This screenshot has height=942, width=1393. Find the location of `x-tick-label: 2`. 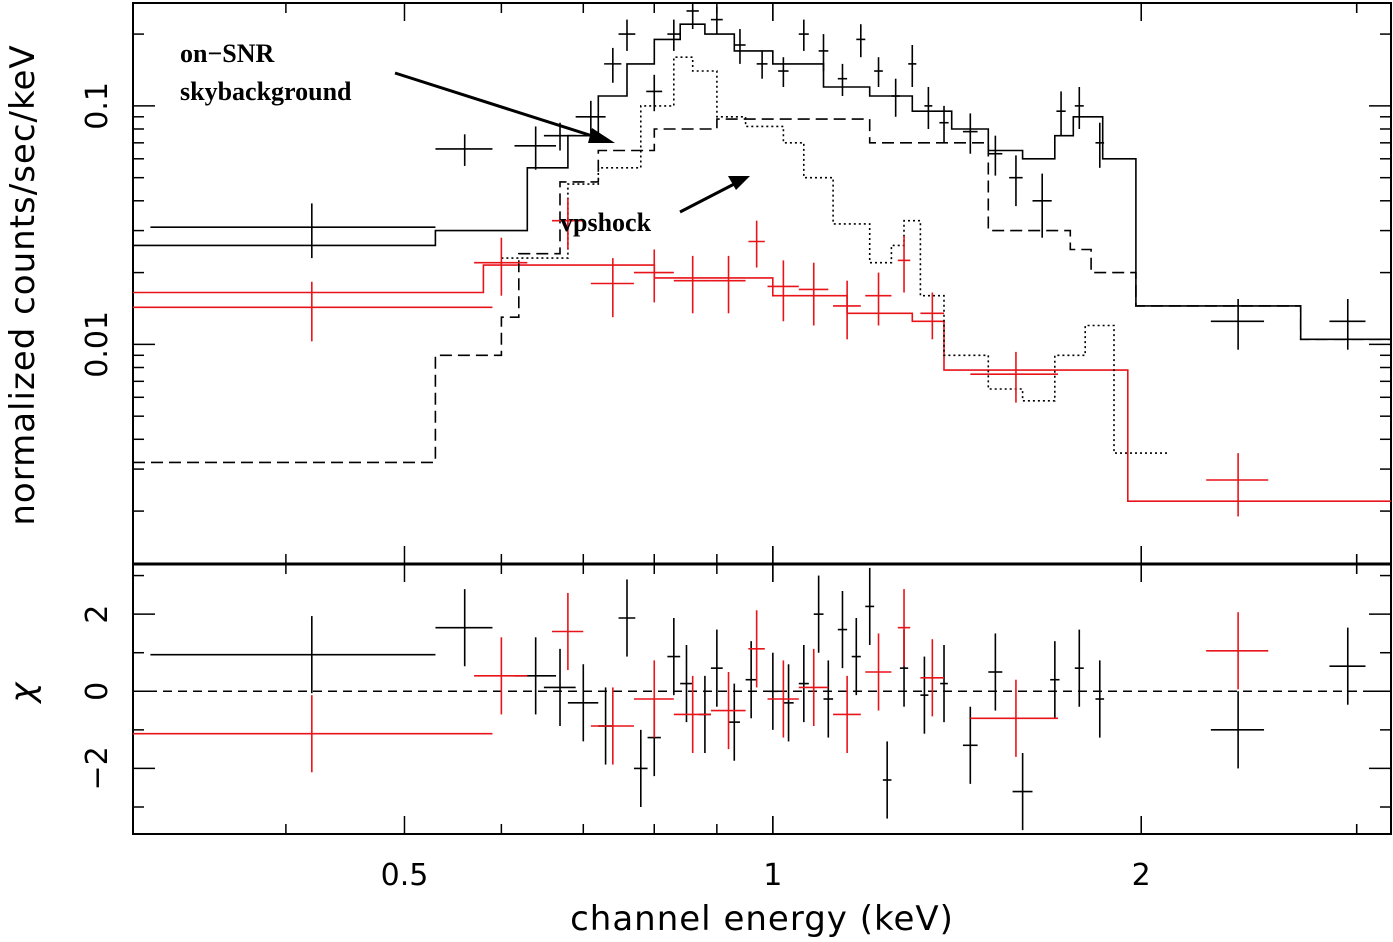

x-tick-label: 2 is located at coordinates (1141, 875).